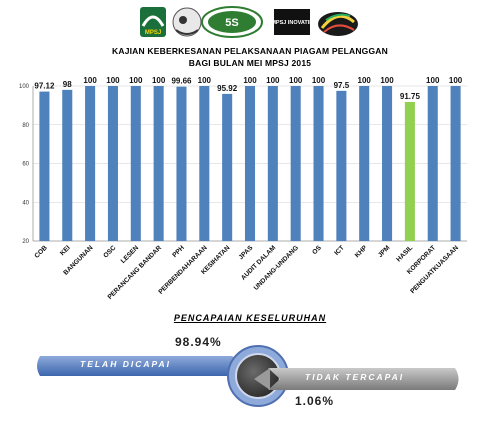 This screenshot has height=428, width=500. Describe the element at coordinates (158, 163) in the screenshot. I see `bar-perancang-bandar` at that location.